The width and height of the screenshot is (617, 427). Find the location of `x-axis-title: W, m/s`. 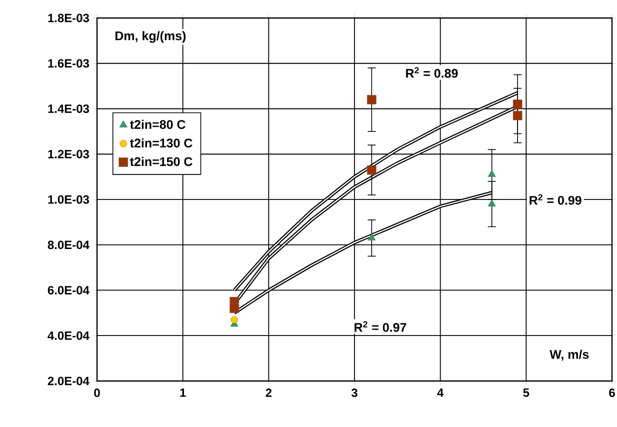

x-axis-title: W, m/s is located at coordinates (569, 355).